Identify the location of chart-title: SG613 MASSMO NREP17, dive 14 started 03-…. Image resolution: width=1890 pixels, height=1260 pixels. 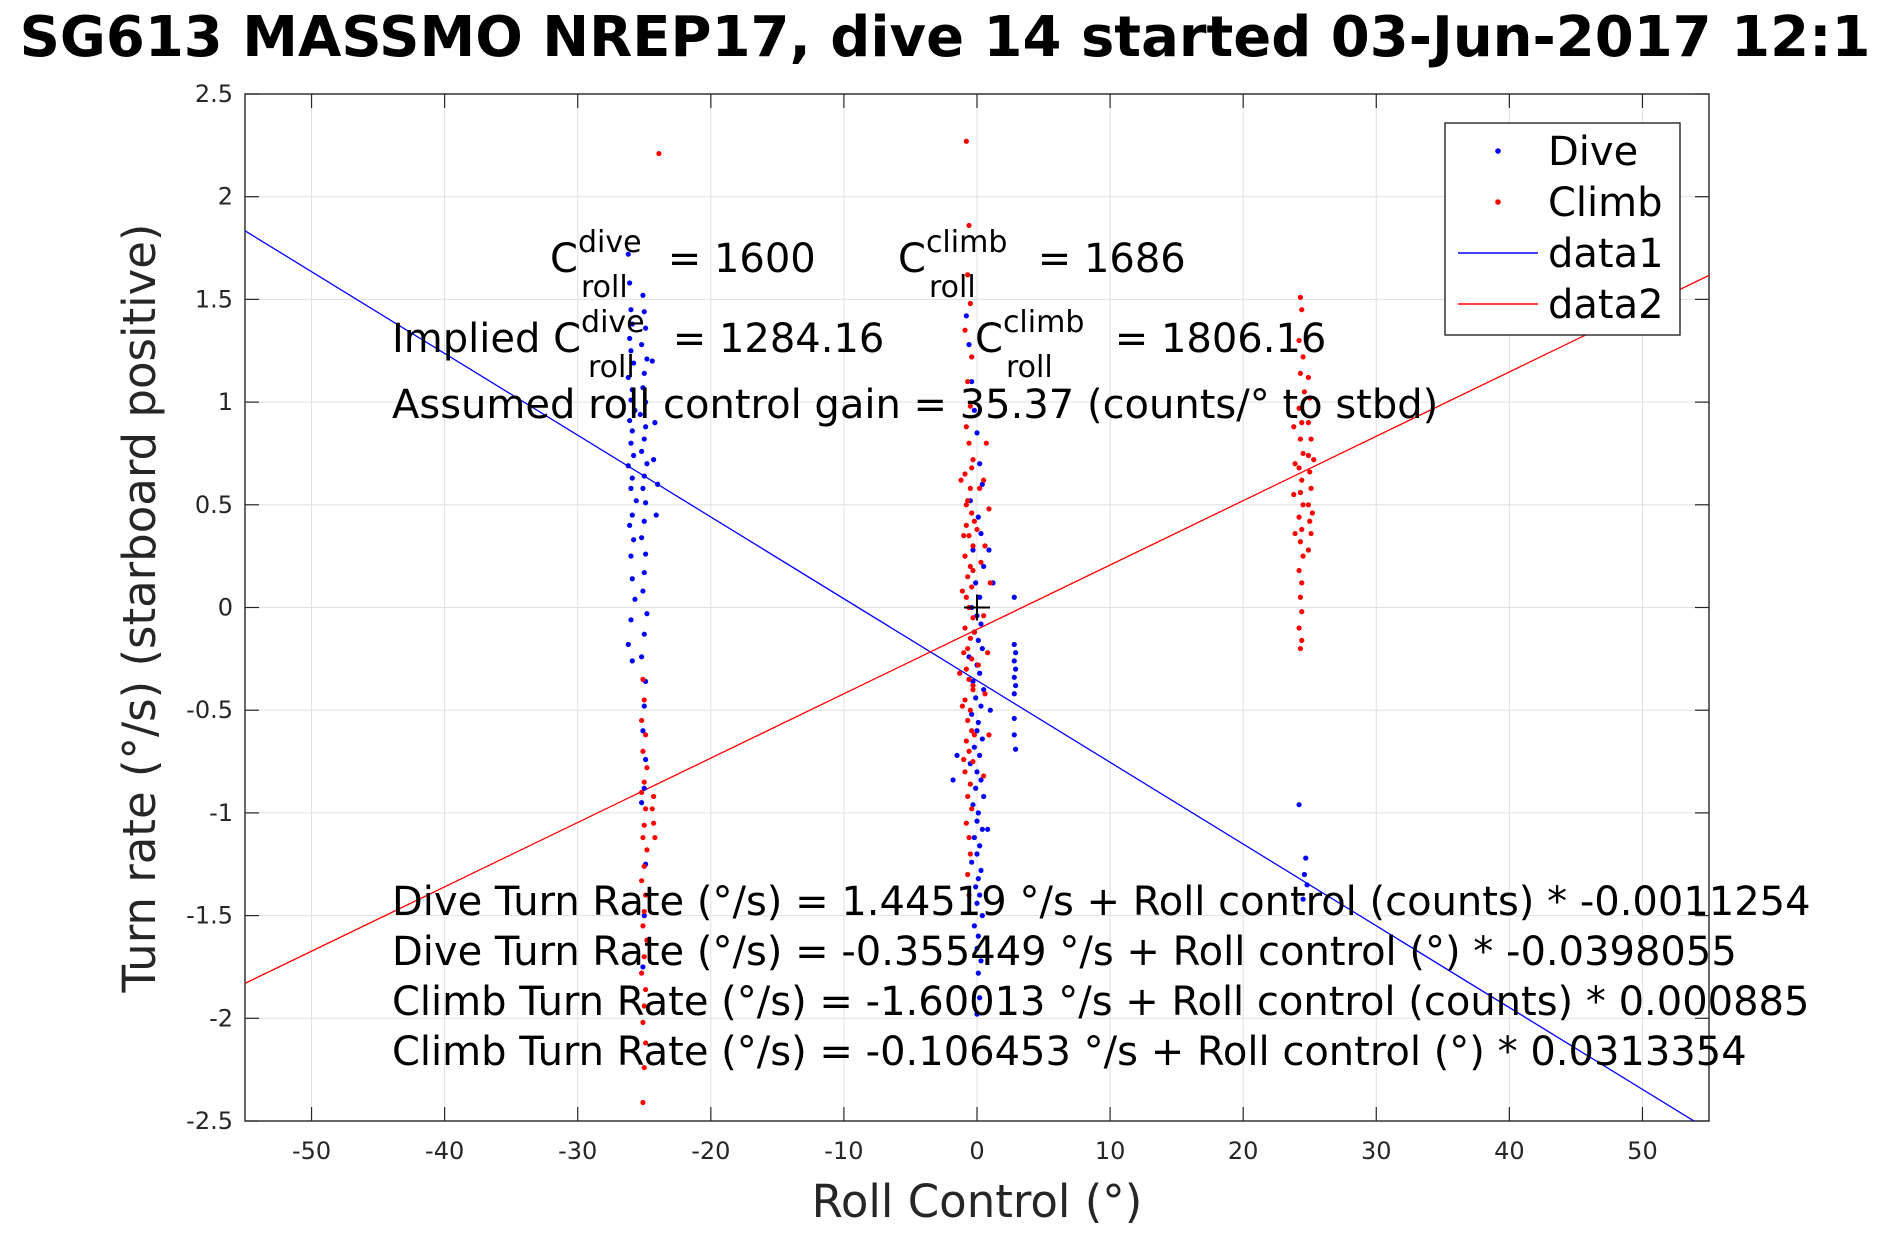
(945, 37).